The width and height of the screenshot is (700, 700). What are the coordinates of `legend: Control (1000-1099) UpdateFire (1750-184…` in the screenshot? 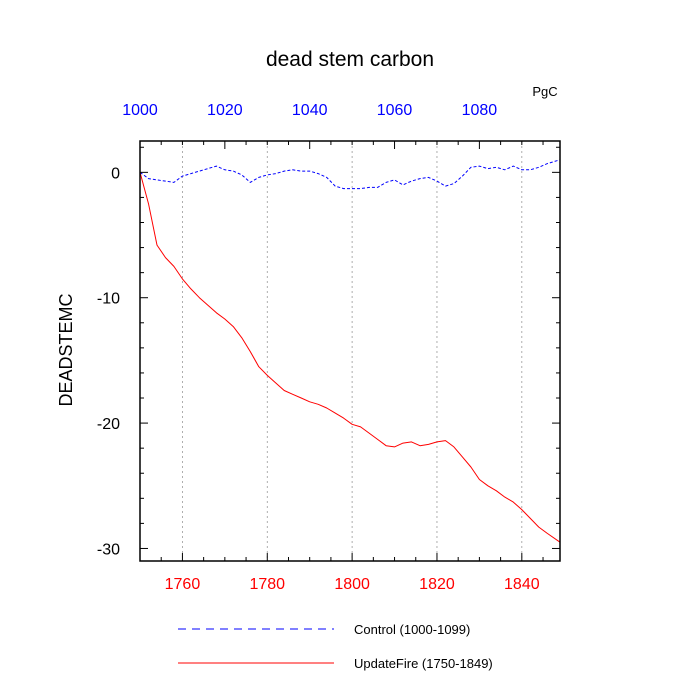 It's located at (335, 646).